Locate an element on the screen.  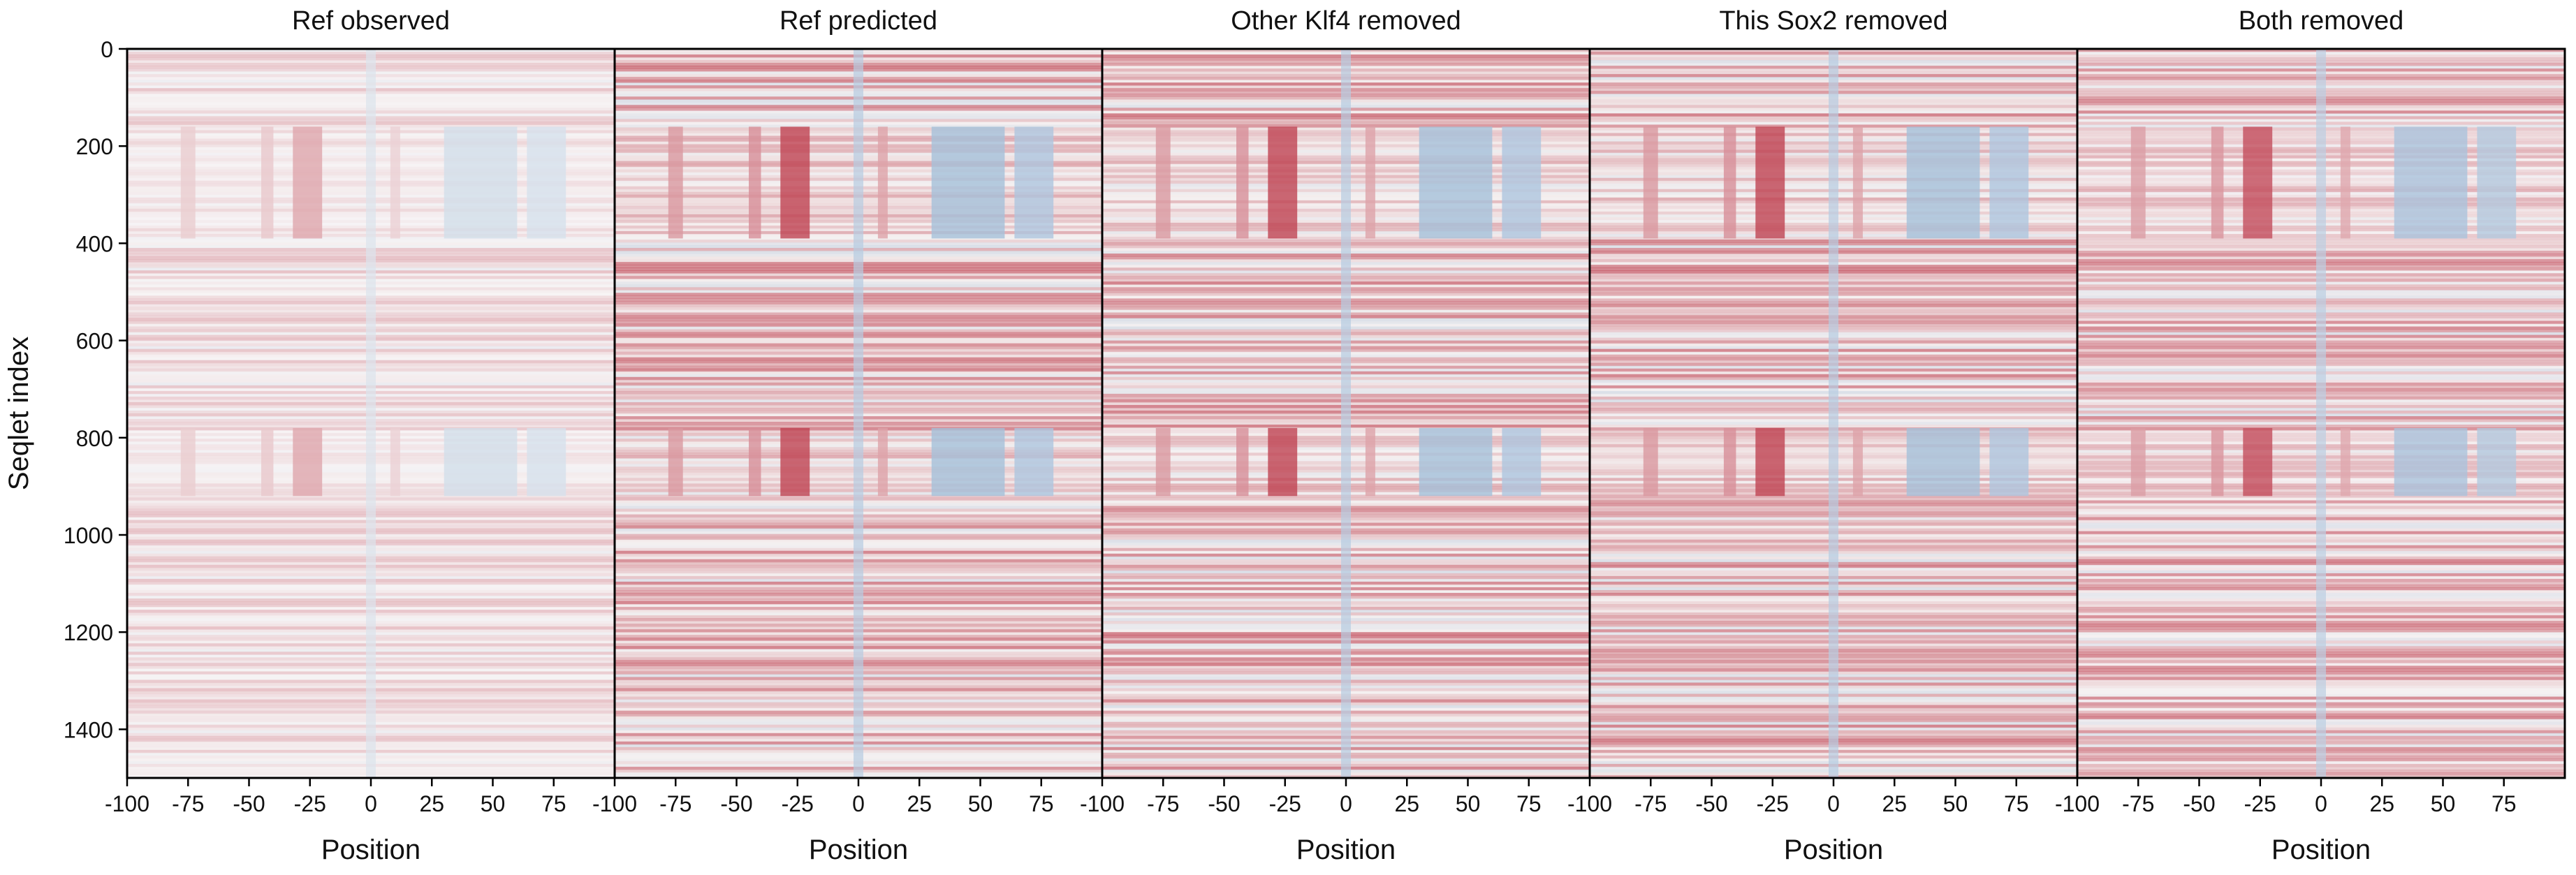
y-axis: 0 200 400 600 800 1000 1200 1400 is located at coordinates (95, 389).